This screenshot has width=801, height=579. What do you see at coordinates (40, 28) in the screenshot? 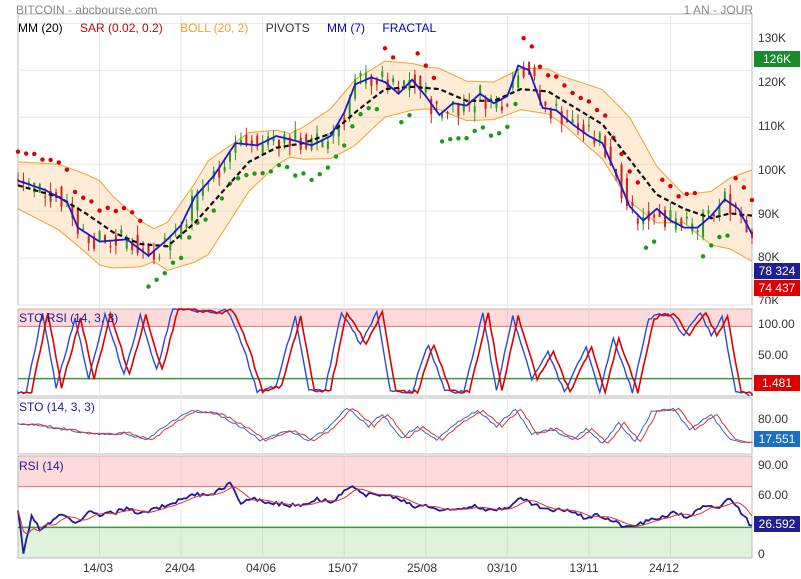
I see `legend-mm20: MM (20)` at bounding box center [40, 28].